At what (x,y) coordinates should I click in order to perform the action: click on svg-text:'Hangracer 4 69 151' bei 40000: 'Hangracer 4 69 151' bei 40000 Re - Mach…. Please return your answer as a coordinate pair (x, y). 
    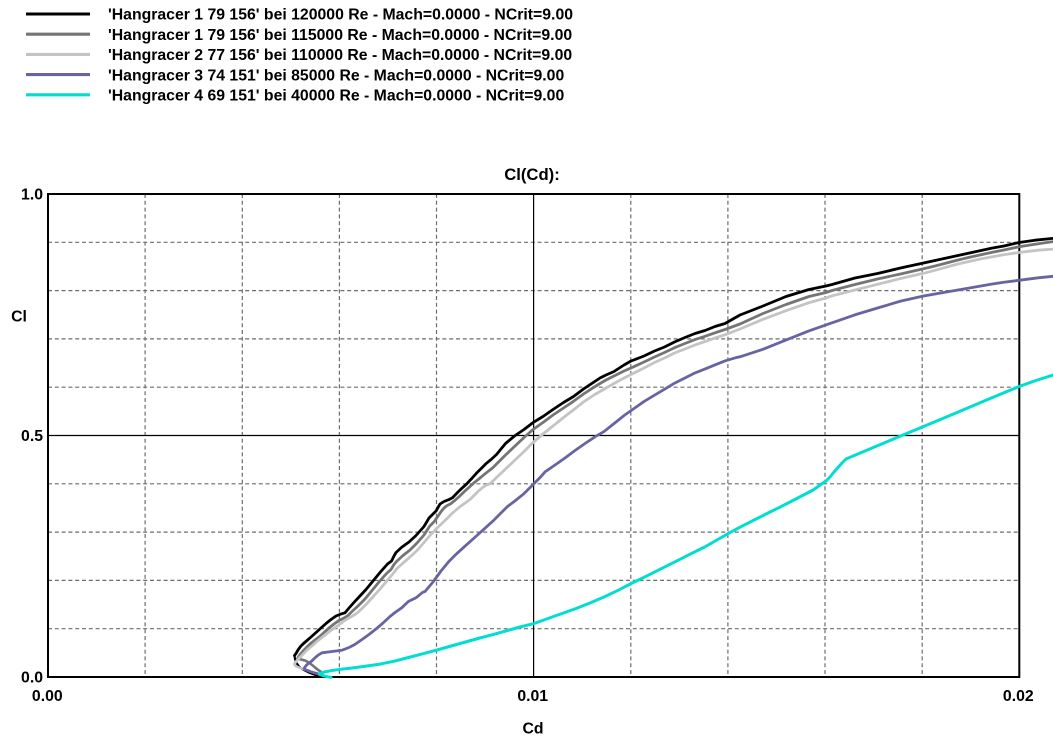
    Looking at the image, I should click on (336, 96).